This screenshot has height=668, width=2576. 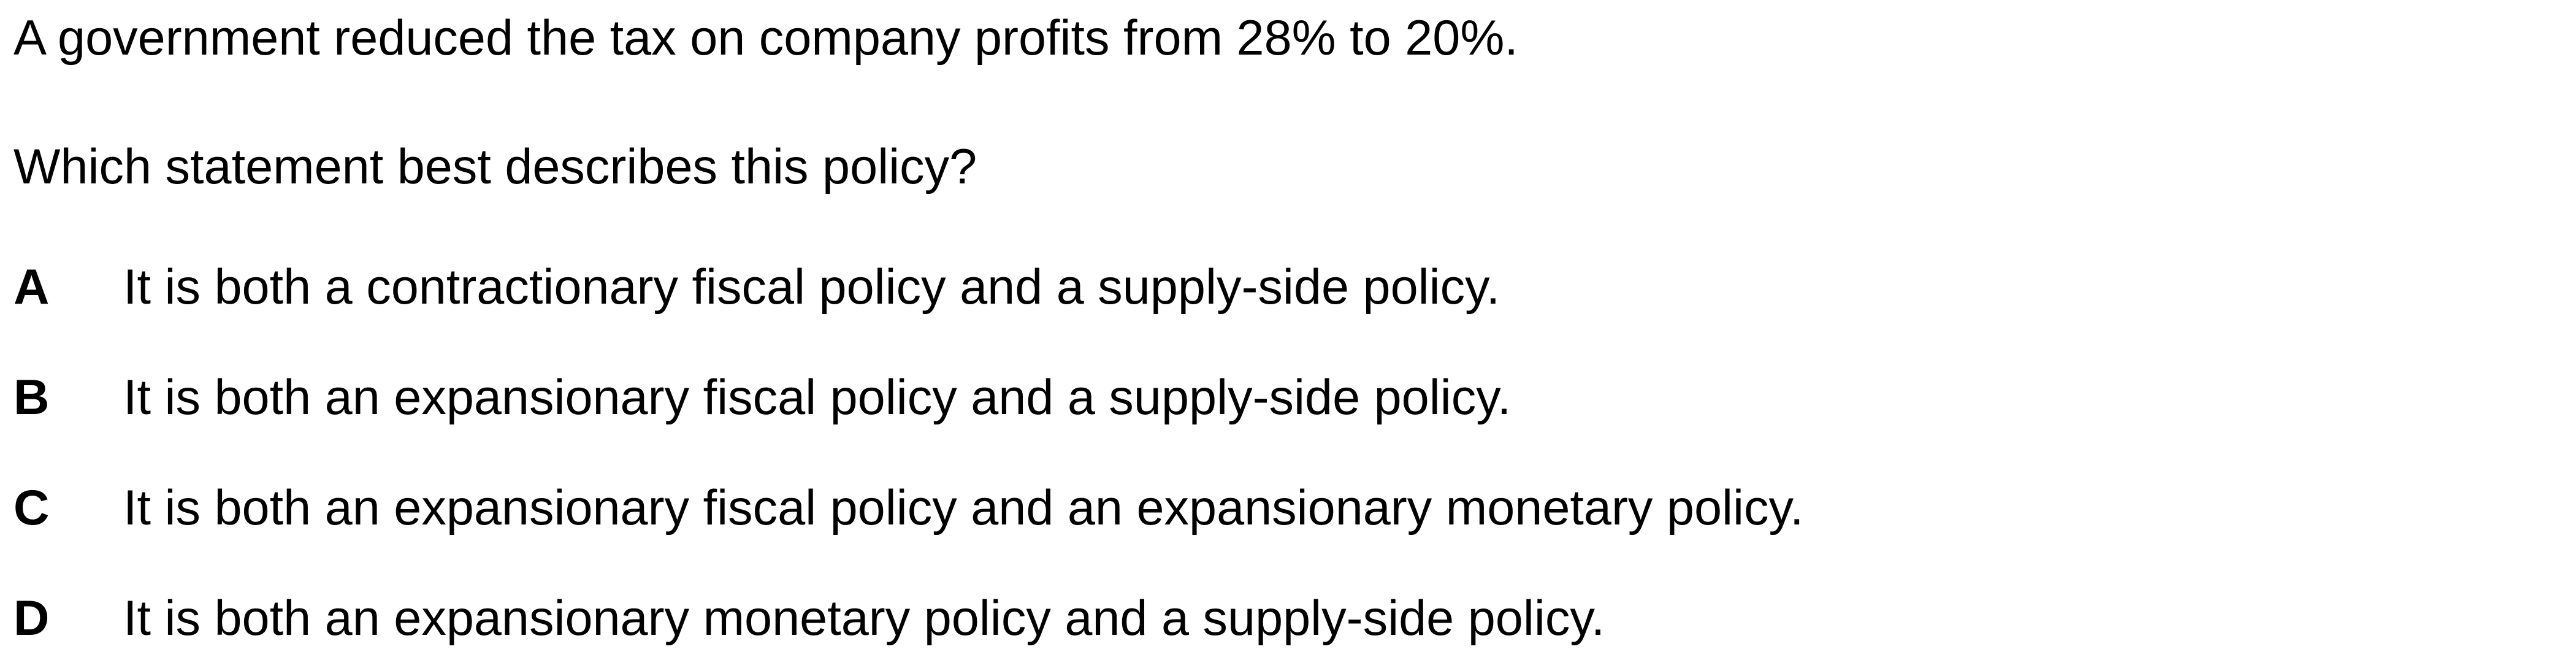 I want to click on option-letter-b: B, so click(x=31, y=398).